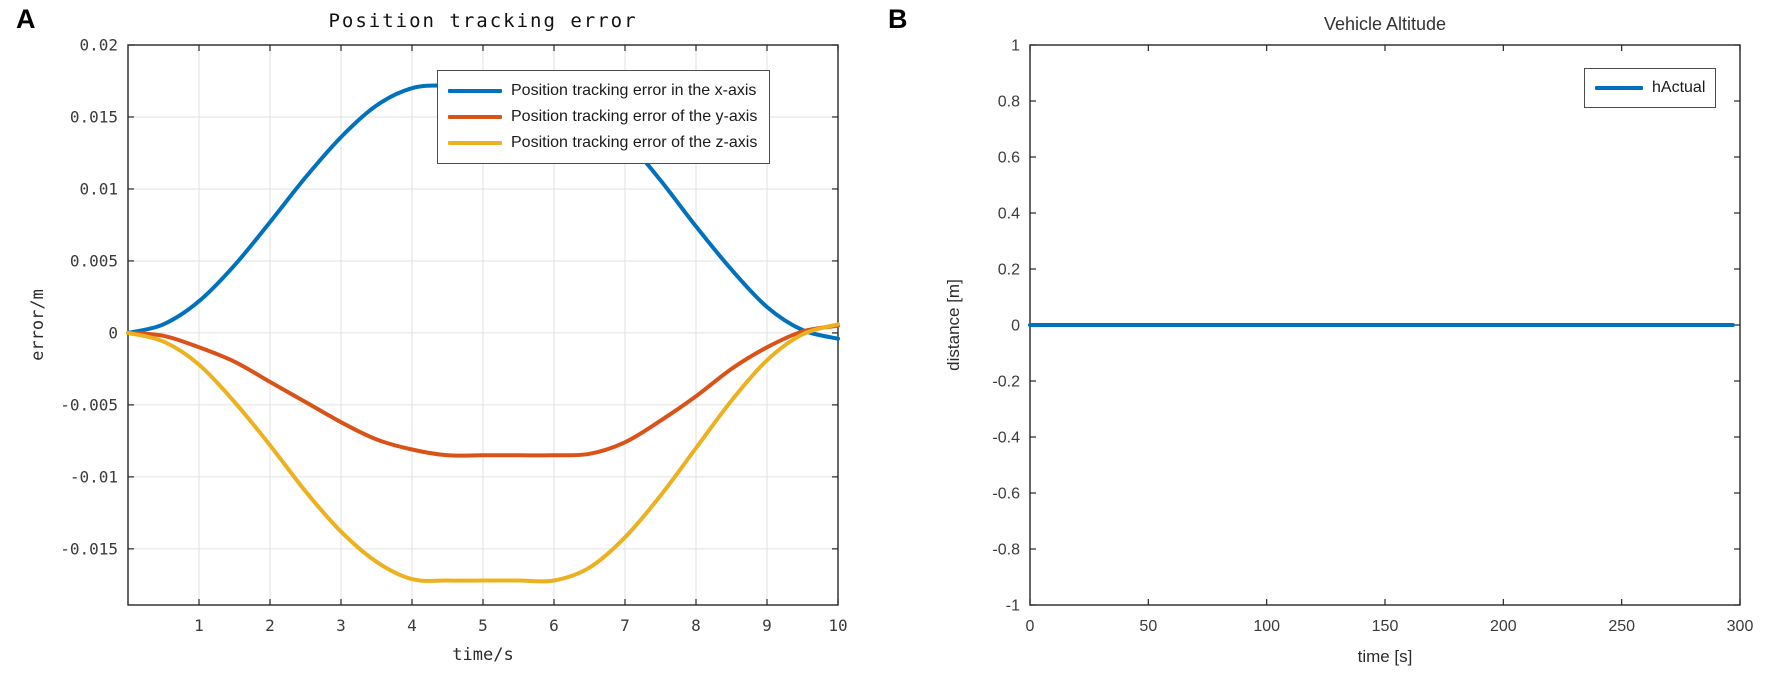 The image size is (1772, 683). Describe the element at coordinates (26, 19) in the screenshot. I see `panel-a-label: A` at that location.